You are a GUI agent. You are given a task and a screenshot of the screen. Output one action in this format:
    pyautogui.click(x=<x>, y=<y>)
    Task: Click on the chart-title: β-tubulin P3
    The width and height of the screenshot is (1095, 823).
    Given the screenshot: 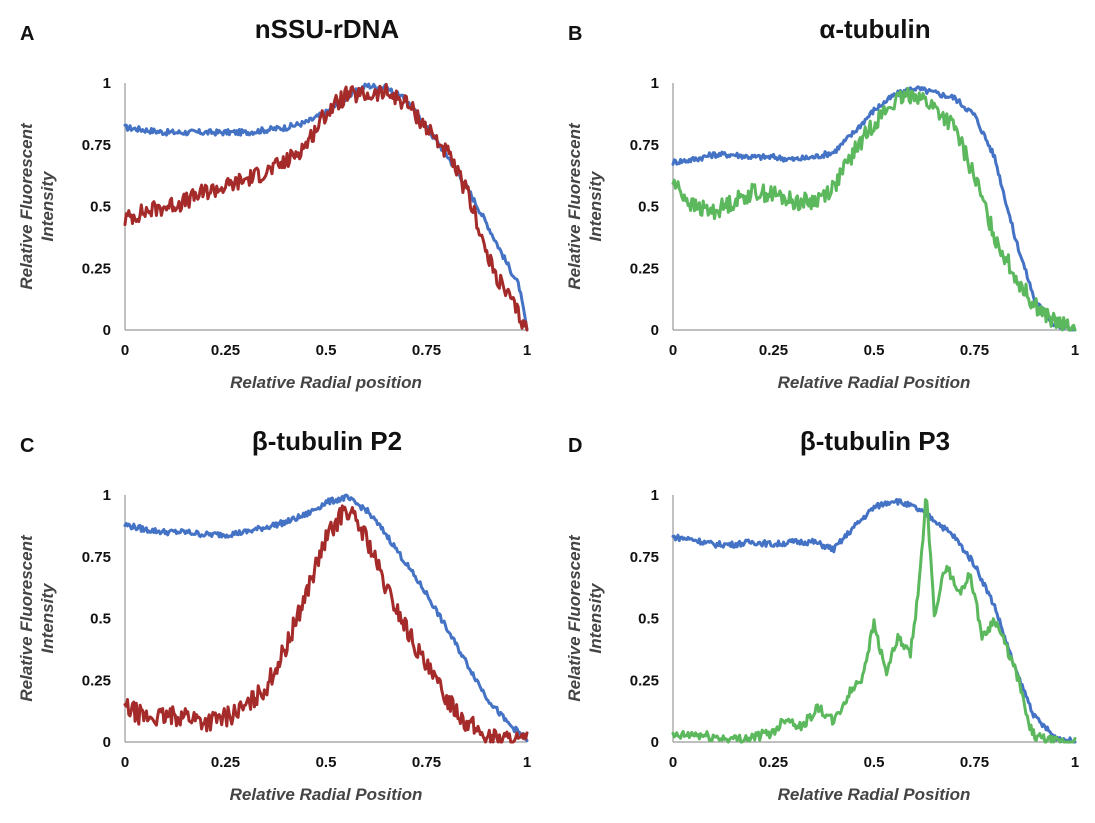 What is the action you would take?
    pyautogui.click(x=875, y=441)
    